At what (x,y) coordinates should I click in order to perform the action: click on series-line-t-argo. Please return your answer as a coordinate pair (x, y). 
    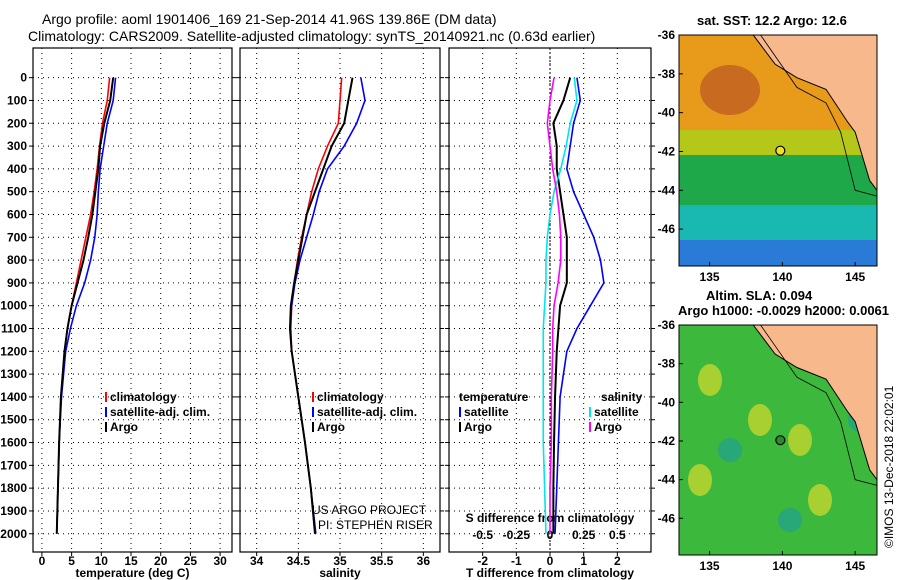
    Looking at the image, I should click on (562, 305).